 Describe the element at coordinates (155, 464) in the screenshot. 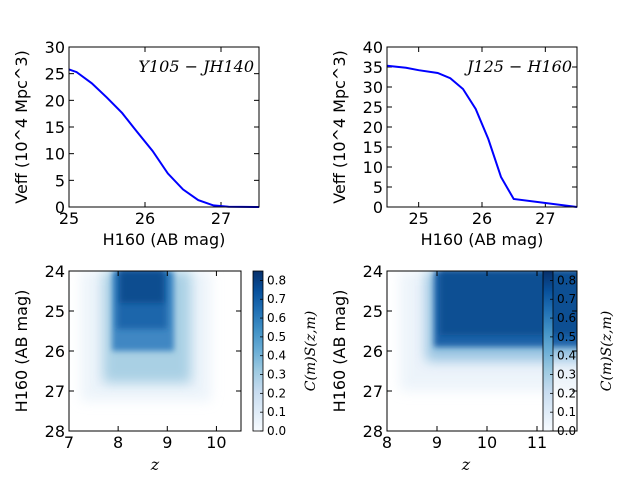

I see `panel3-xlabel: z` at that location.